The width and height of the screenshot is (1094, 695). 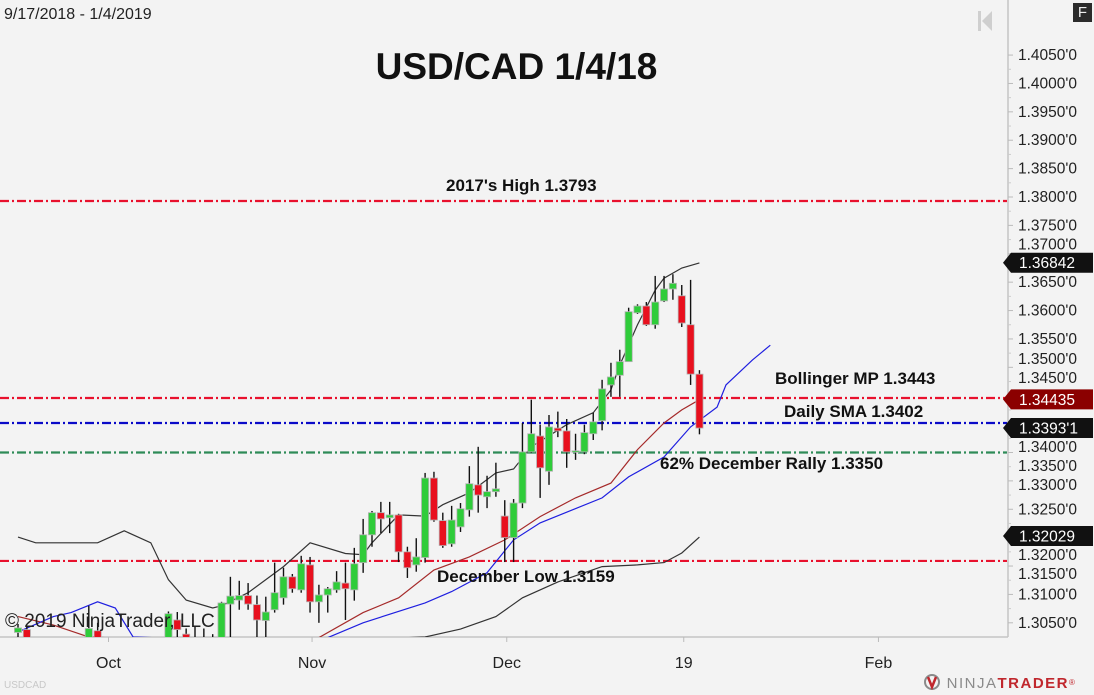 I want to click on scroll-to-end-icon, so click(x=985, y=21).